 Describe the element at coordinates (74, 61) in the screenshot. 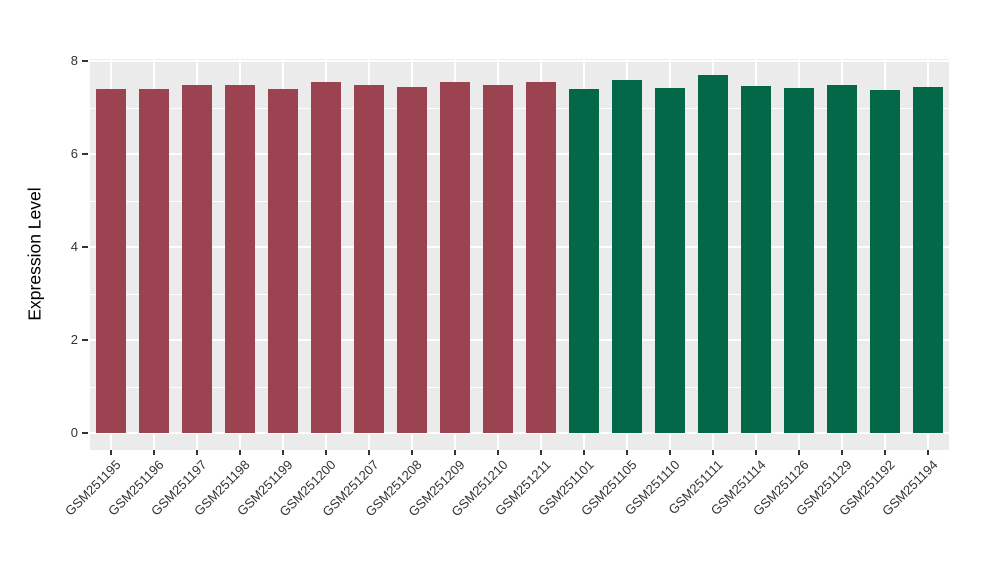

I see `y-tick-label: 8` at that location.